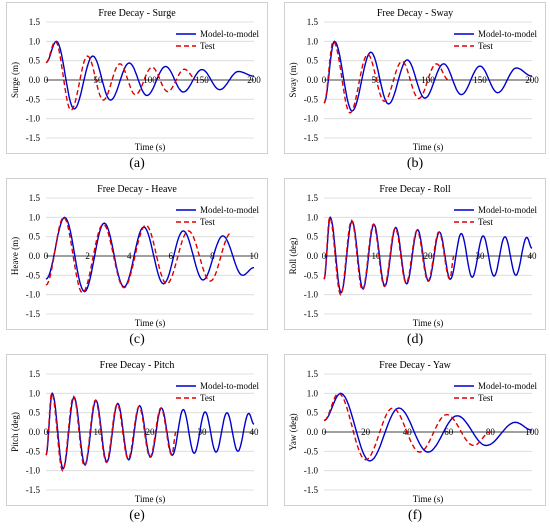  Describe the element at coordinates (415, 13) in the screenshot. I see `chart-title: Free Decay - Sway` at that location.